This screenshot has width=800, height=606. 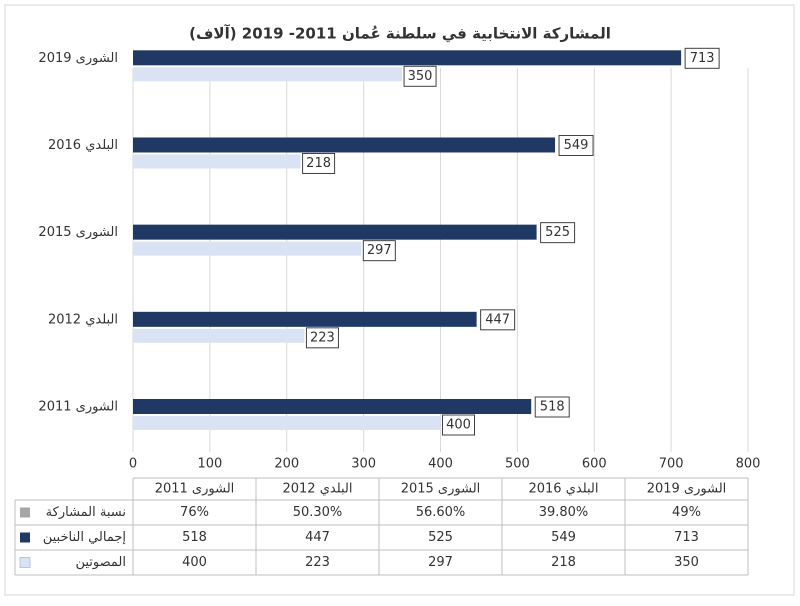 What do you see at coordinates (317, 489) in the screenshot?
I see `table-header: البلدي 2012` at bounding box center [317, 489].